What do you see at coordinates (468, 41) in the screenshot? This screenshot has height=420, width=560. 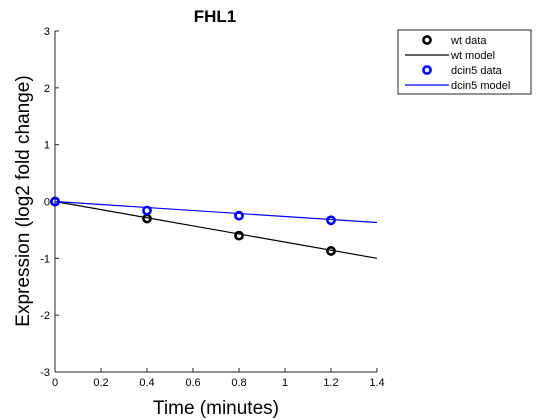 I see `legend-label: wt data` at bounding box center [468, 41].